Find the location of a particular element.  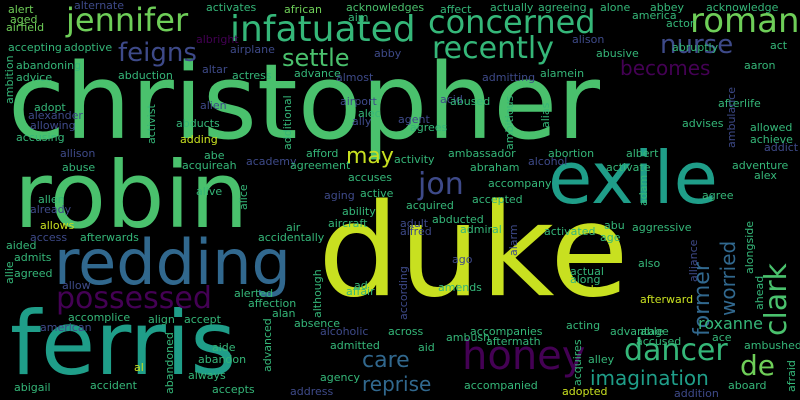

word-adventure: adventure is located at coordinates (760, 165).